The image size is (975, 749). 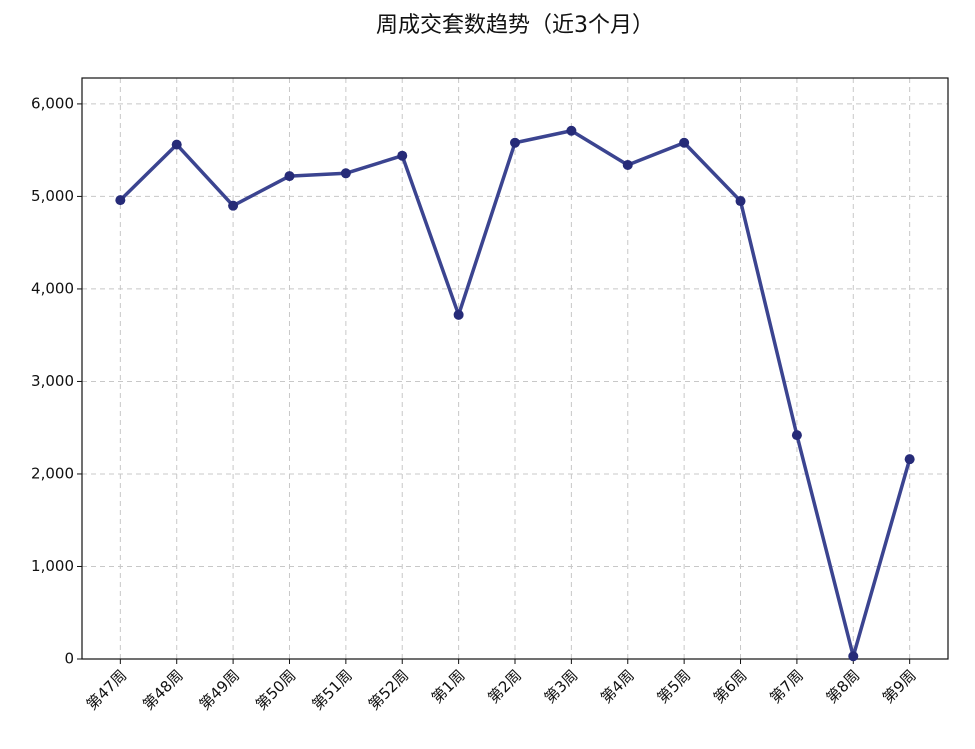 What do you see at coordinates (899, 686) in the screenshot?
I see `x-tick-label: 第9周` at bounding box center [899, 686].